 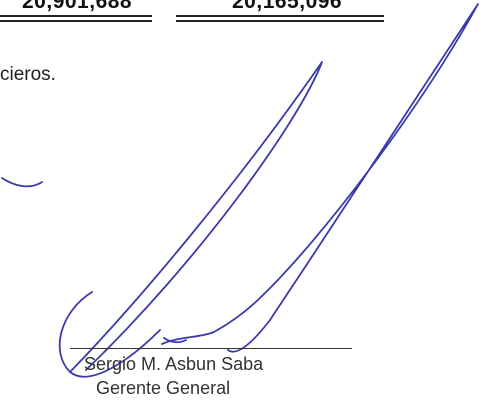 I want to click on total-amount-right: 20,165,096, so click(x=287, y=6).